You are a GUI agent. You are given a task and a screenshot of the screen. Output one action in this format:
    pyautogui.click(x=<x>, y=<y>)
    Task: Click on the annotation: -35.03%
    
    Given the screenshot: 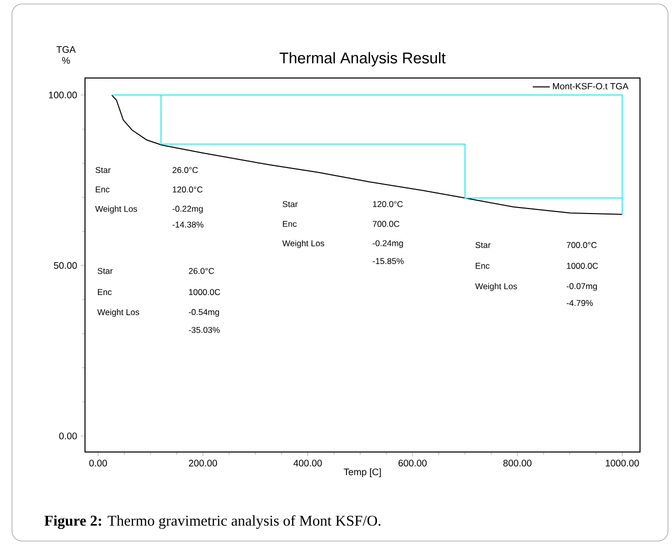 What is the action you would take?
    pyautogui.click(x=204, y=329)
    